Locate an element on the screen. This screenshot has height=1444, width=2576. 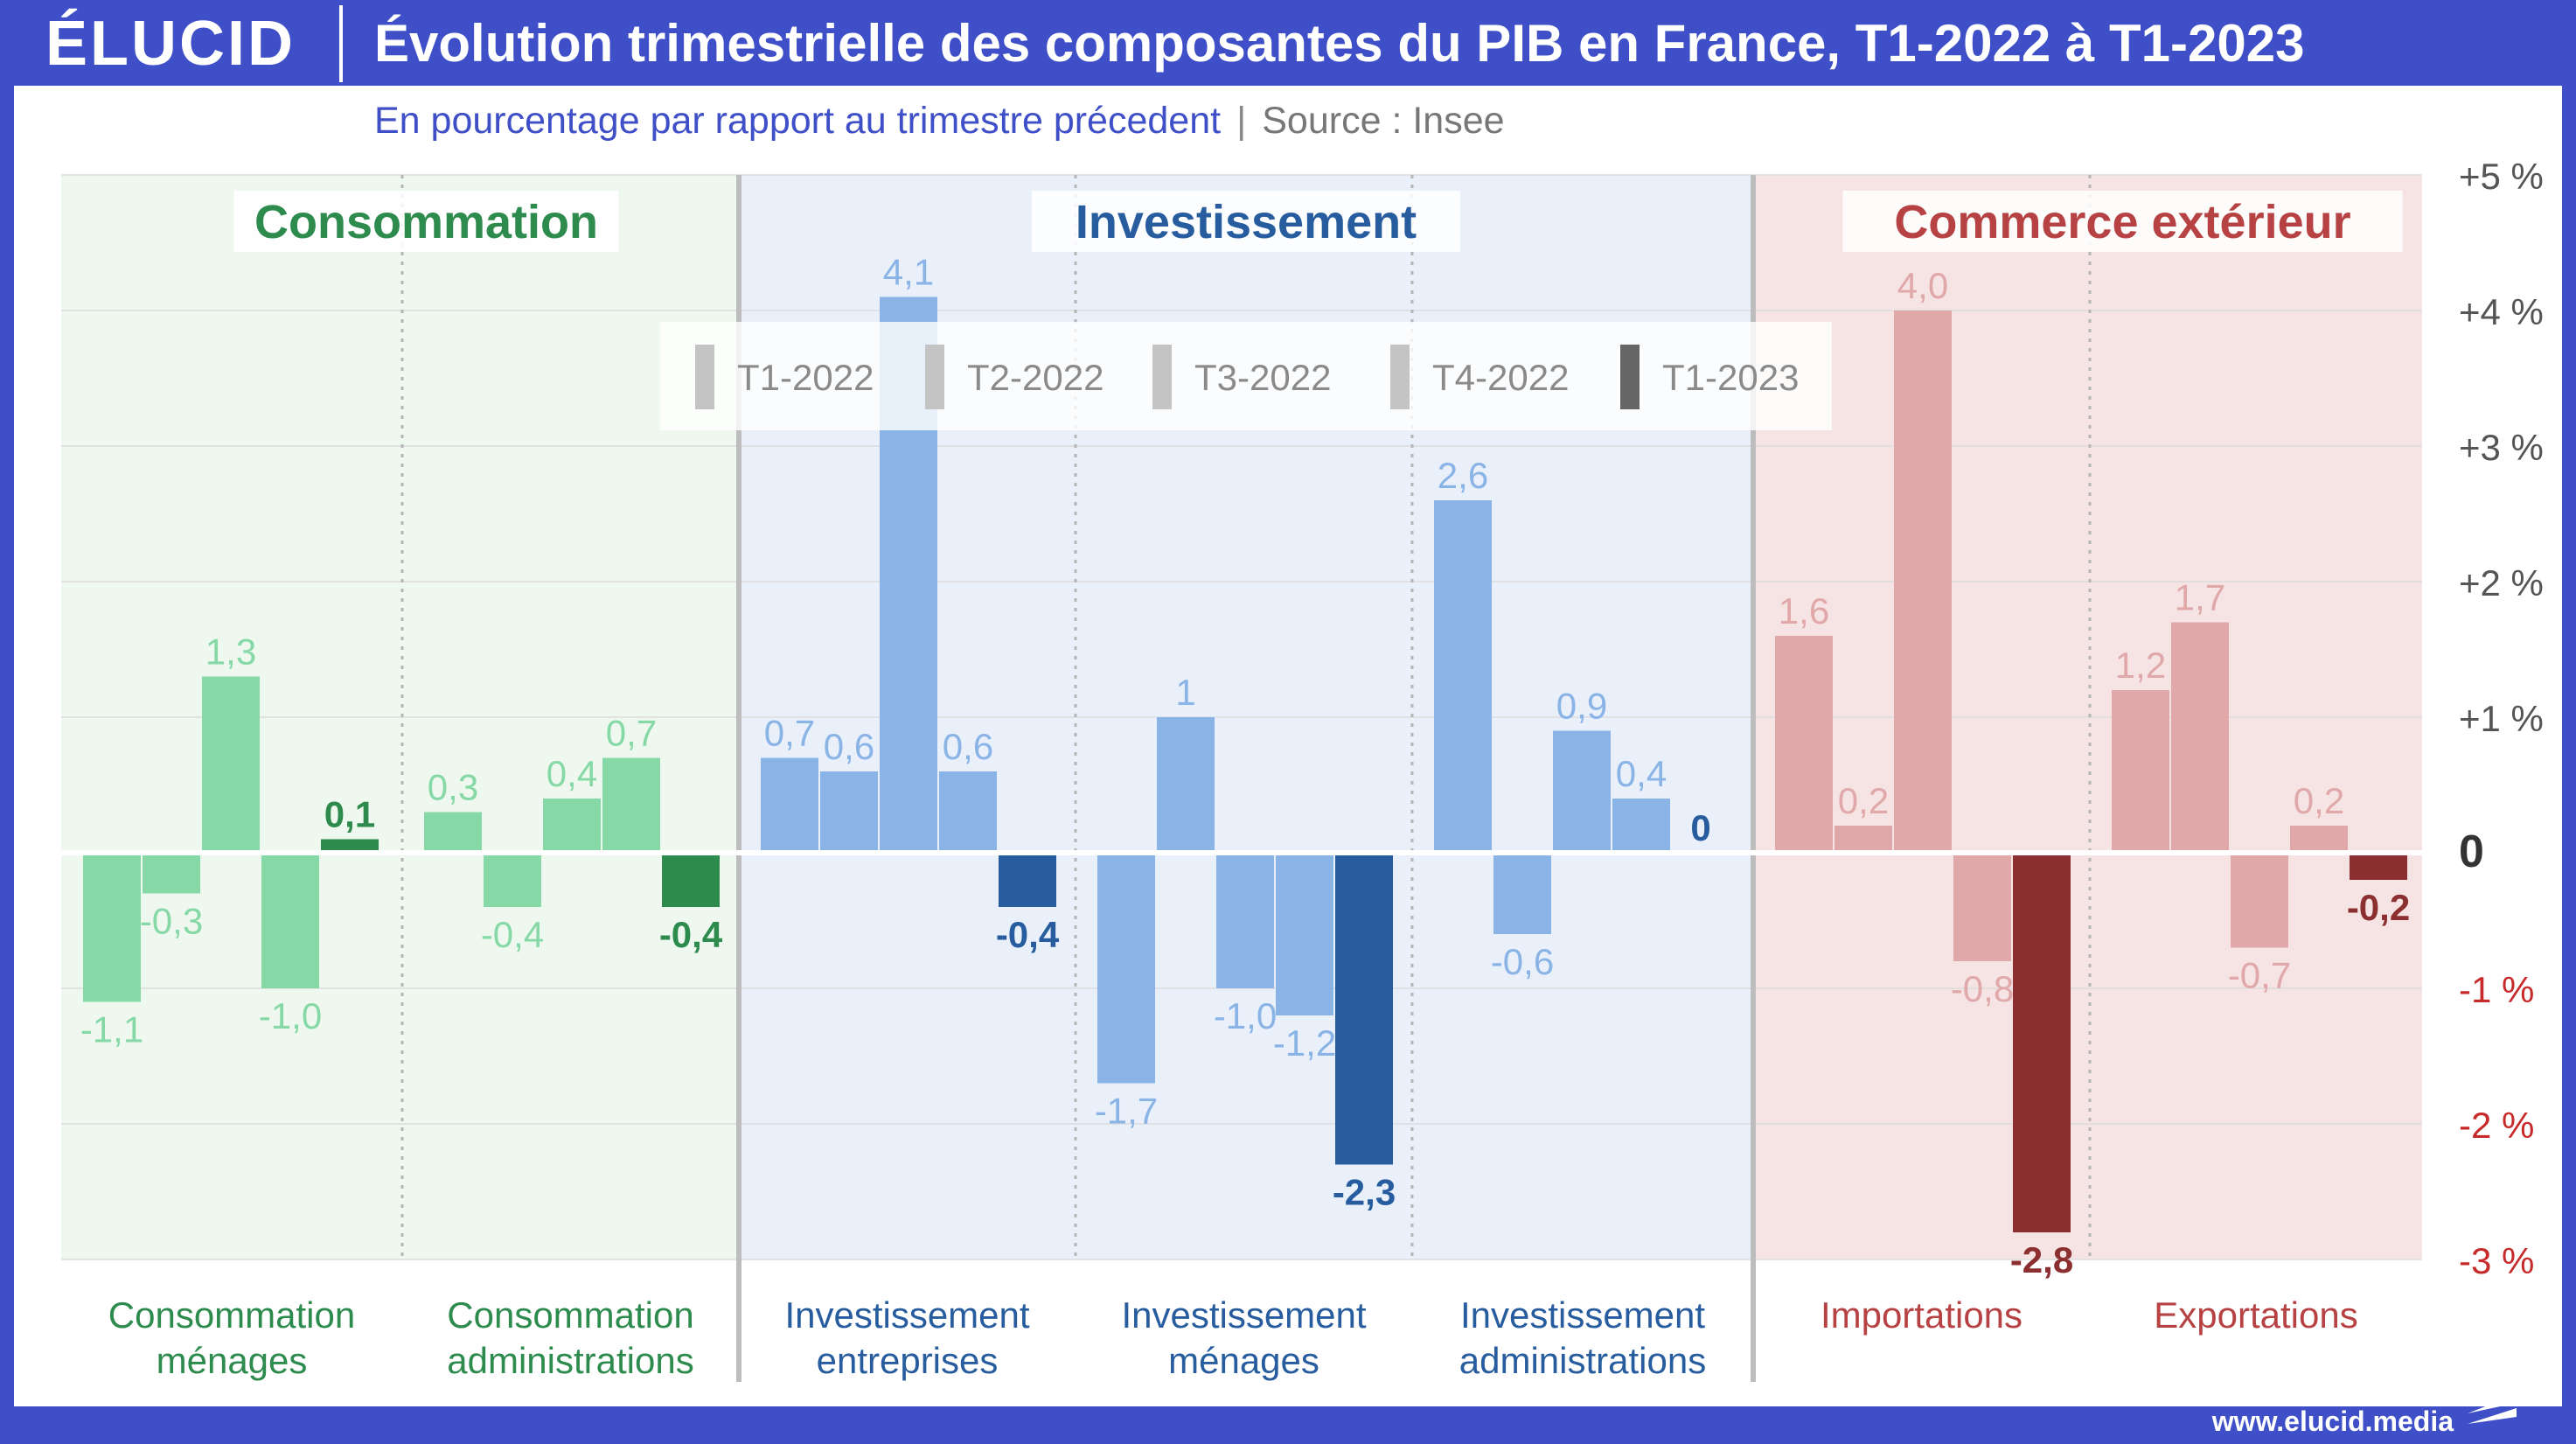
category-label-0-1: ménages is located at coordinates (232, 1360).